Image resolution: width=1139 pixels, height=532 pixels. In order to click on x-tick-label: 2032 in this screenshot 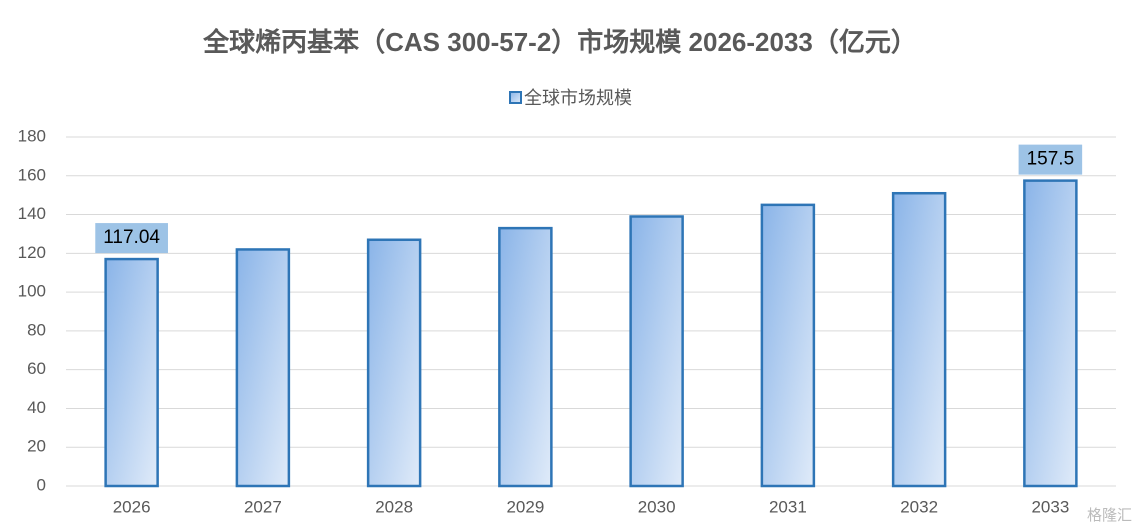, I will do `click(919, 506)`.